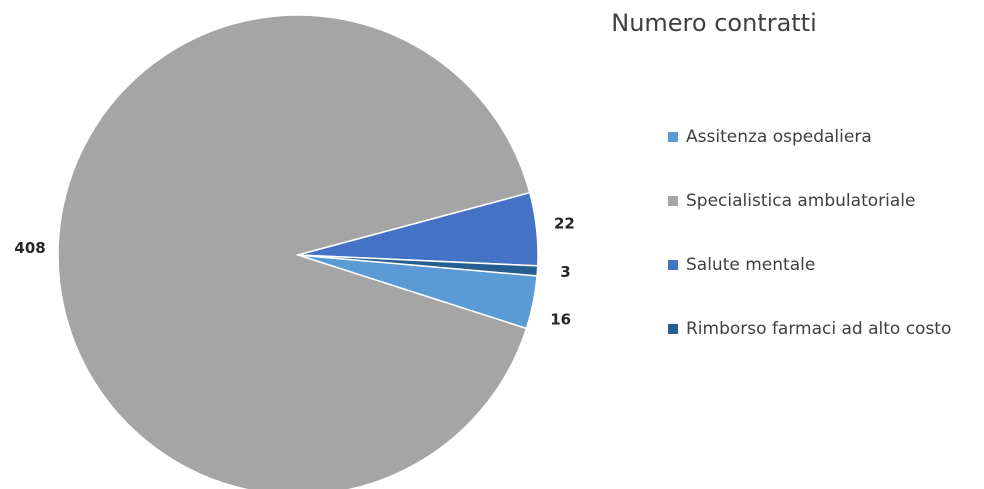 Image resolution: width=984 pixels, height=489 pixels. What do you see at coordinates (714, 23) in the screenshot?
I see `chart-title: Numero contratti` at bounding box center [714, 23].